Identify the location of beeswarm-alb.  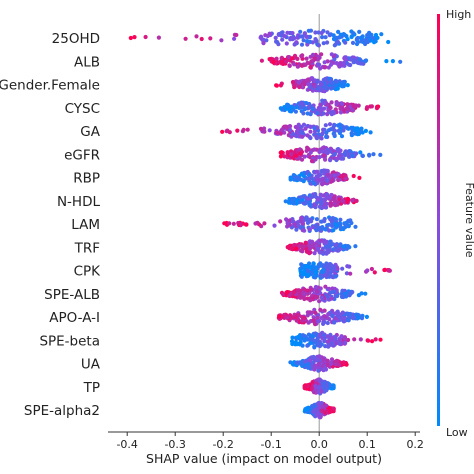
(331, 61).